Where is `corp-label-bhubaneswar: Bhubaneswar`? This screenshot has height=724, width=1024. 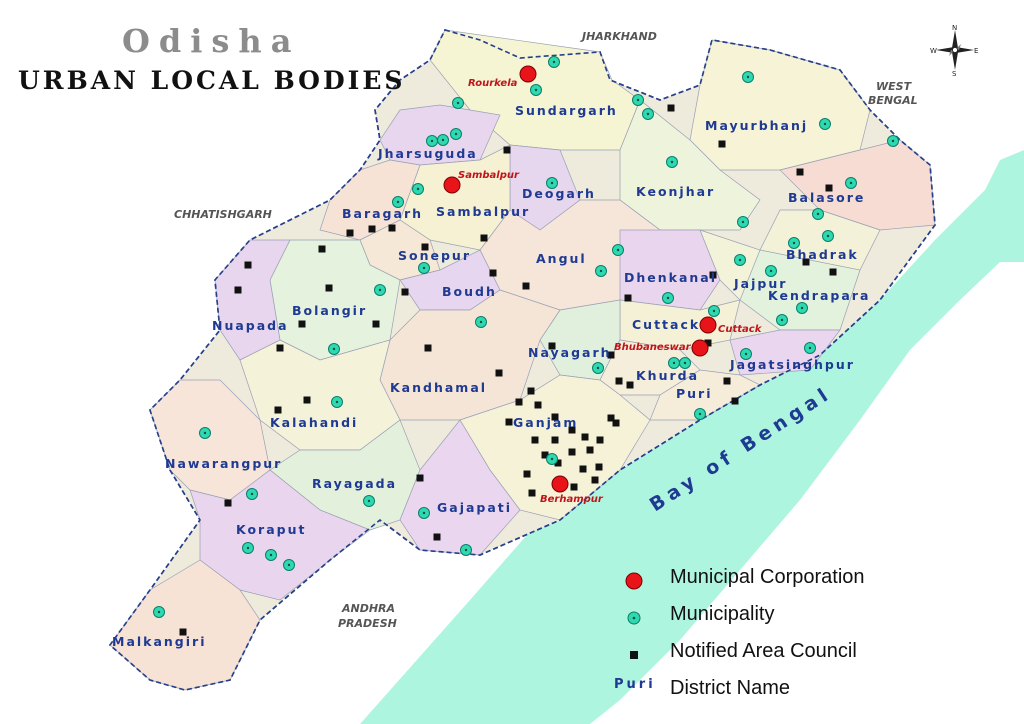
corp-label-bhubaneswar: Bhubaneswar is located at coordinates (653, 347).